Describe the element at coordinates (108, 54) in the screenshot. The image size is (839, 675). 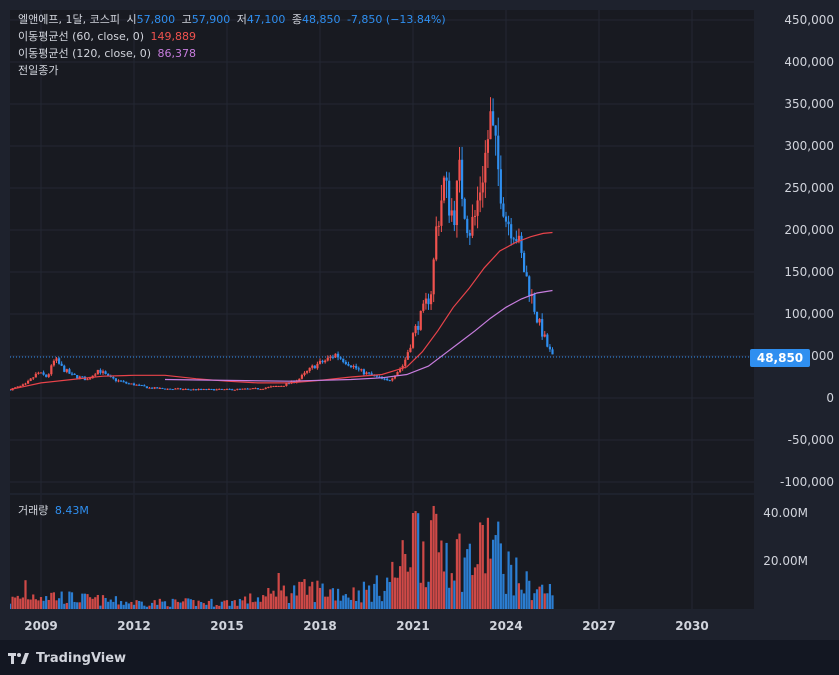
I see `legend-ma120-row: 이동평균선 (120, close, 0) 86,378` at that location.